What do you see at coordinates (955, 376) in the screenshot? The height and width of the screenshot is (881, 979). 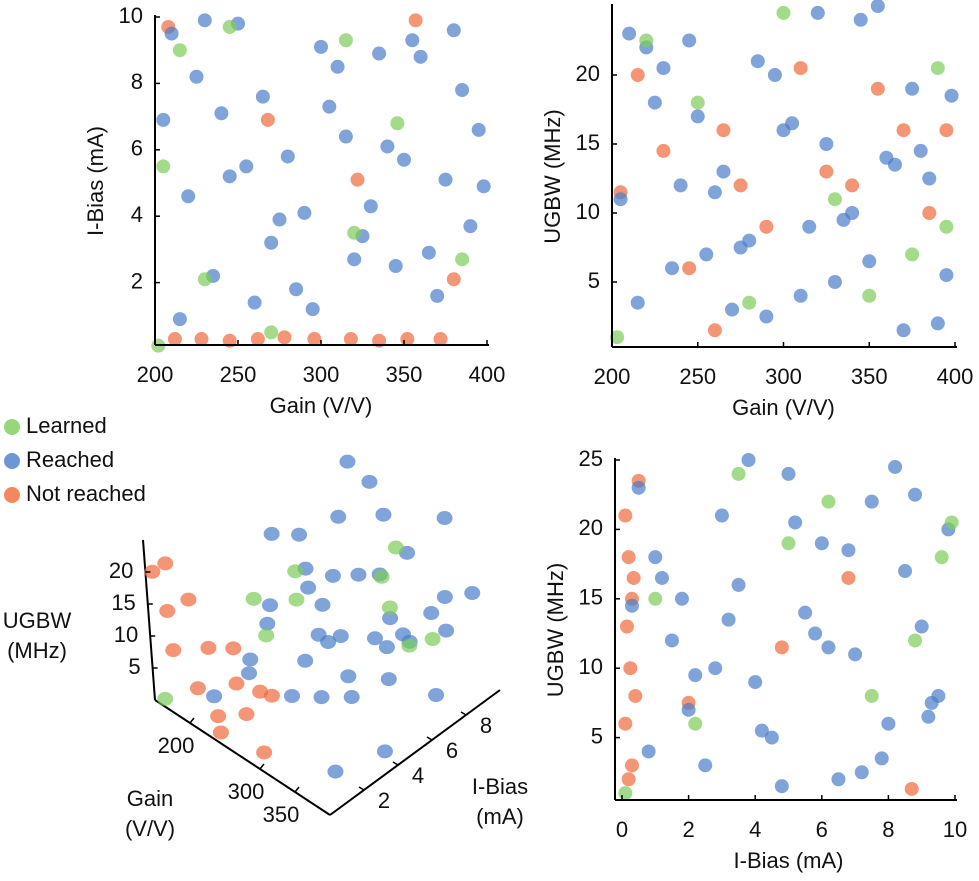 I see `x-tick-label: 400` at bounding box center [955, 376].